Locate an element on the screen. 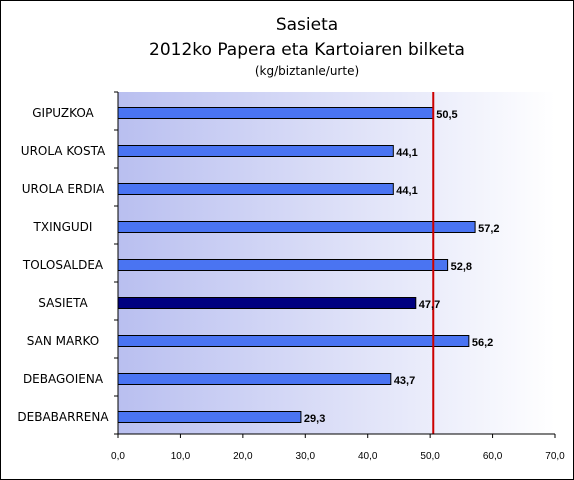 The image size is (574, 480). data-label: 29,3 is located at coordinates (314, 419).